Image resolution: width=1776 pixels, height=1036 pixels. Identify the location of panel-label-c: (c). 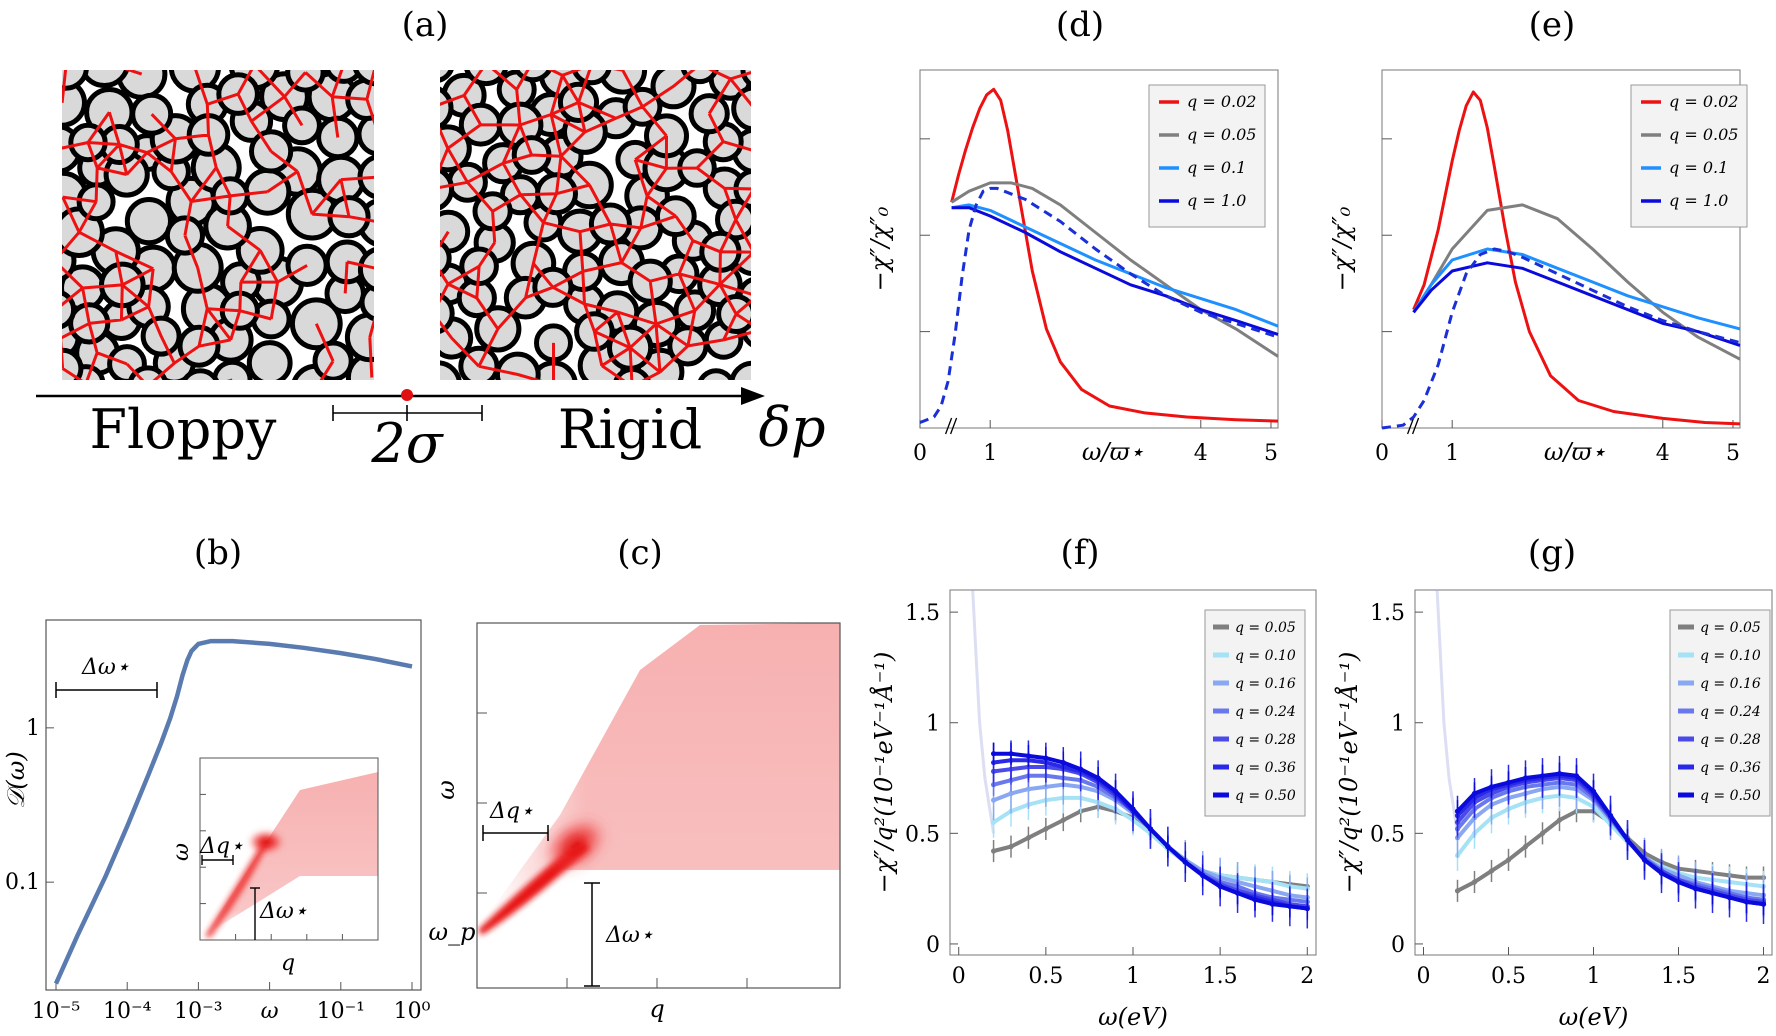
(640, 553).